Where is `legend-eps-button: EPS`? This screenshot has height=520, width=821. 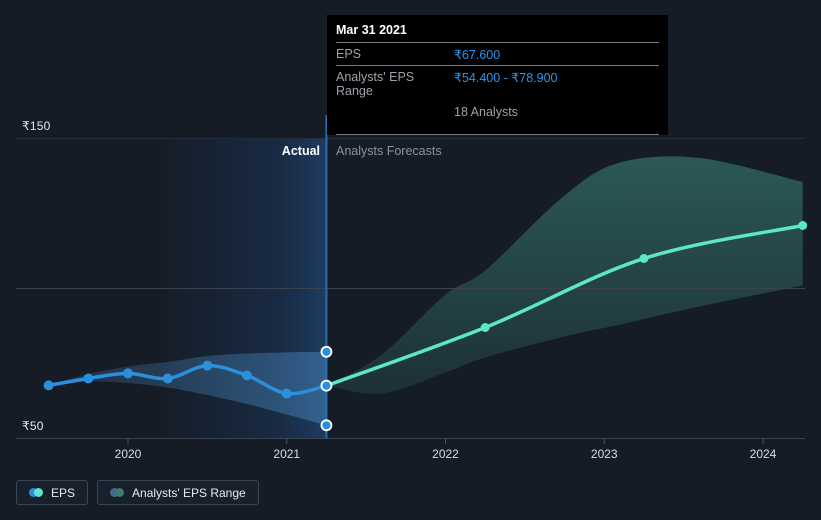 legend-eps-button: EPS is located at coordinates (52, 492).